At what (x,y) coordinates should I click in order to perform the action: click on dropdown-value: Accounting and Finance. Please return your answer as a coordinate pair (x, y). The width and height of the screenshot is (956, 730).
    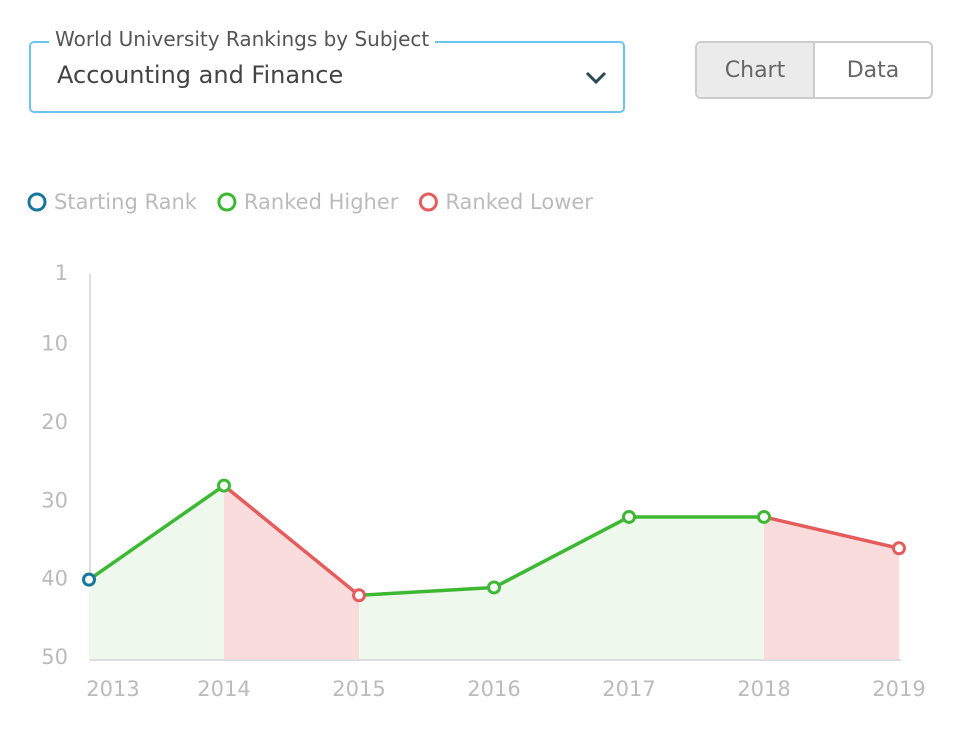
    Looking at the image, I should click on (200, 75).